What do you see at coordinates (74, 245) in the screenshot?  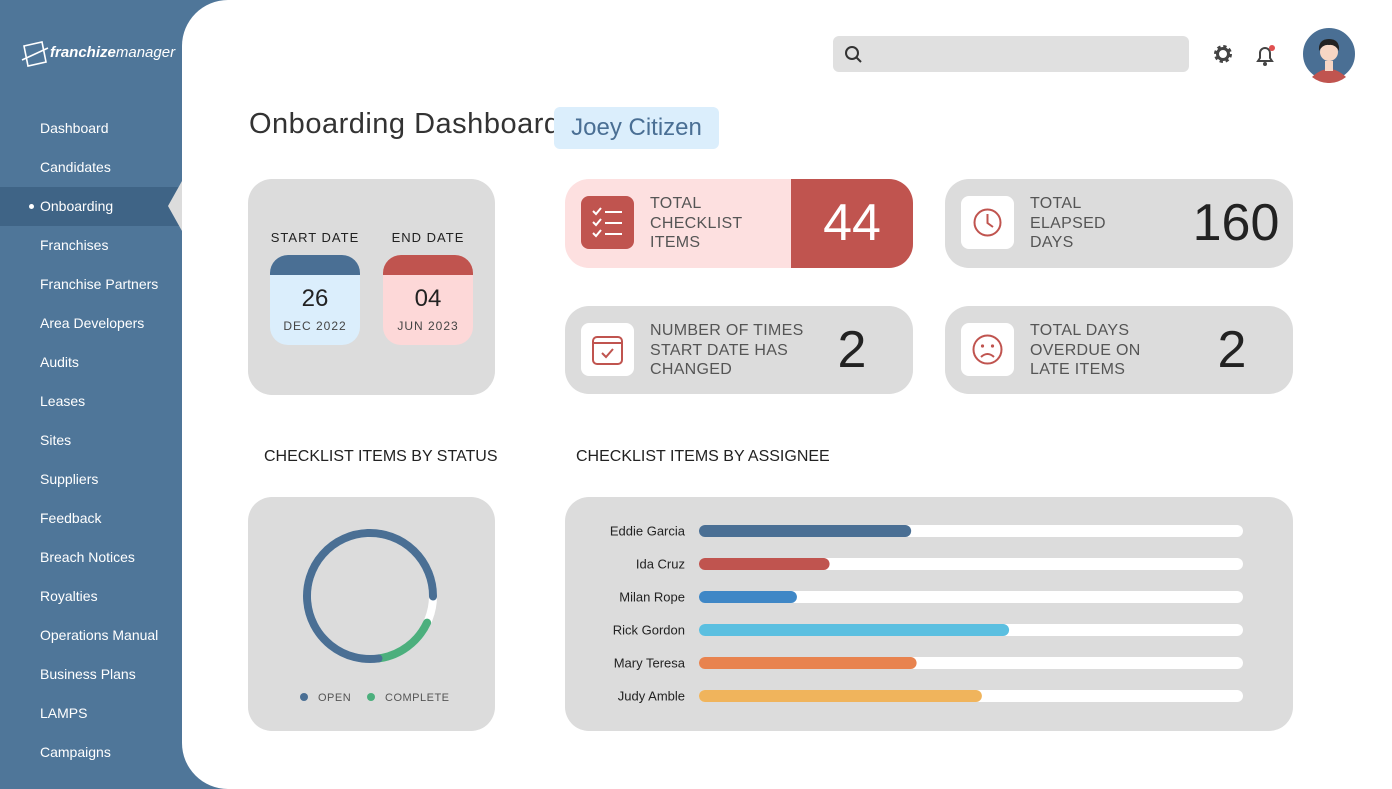 I see `nav-item: Franchises` at bounding box center [74, 245].